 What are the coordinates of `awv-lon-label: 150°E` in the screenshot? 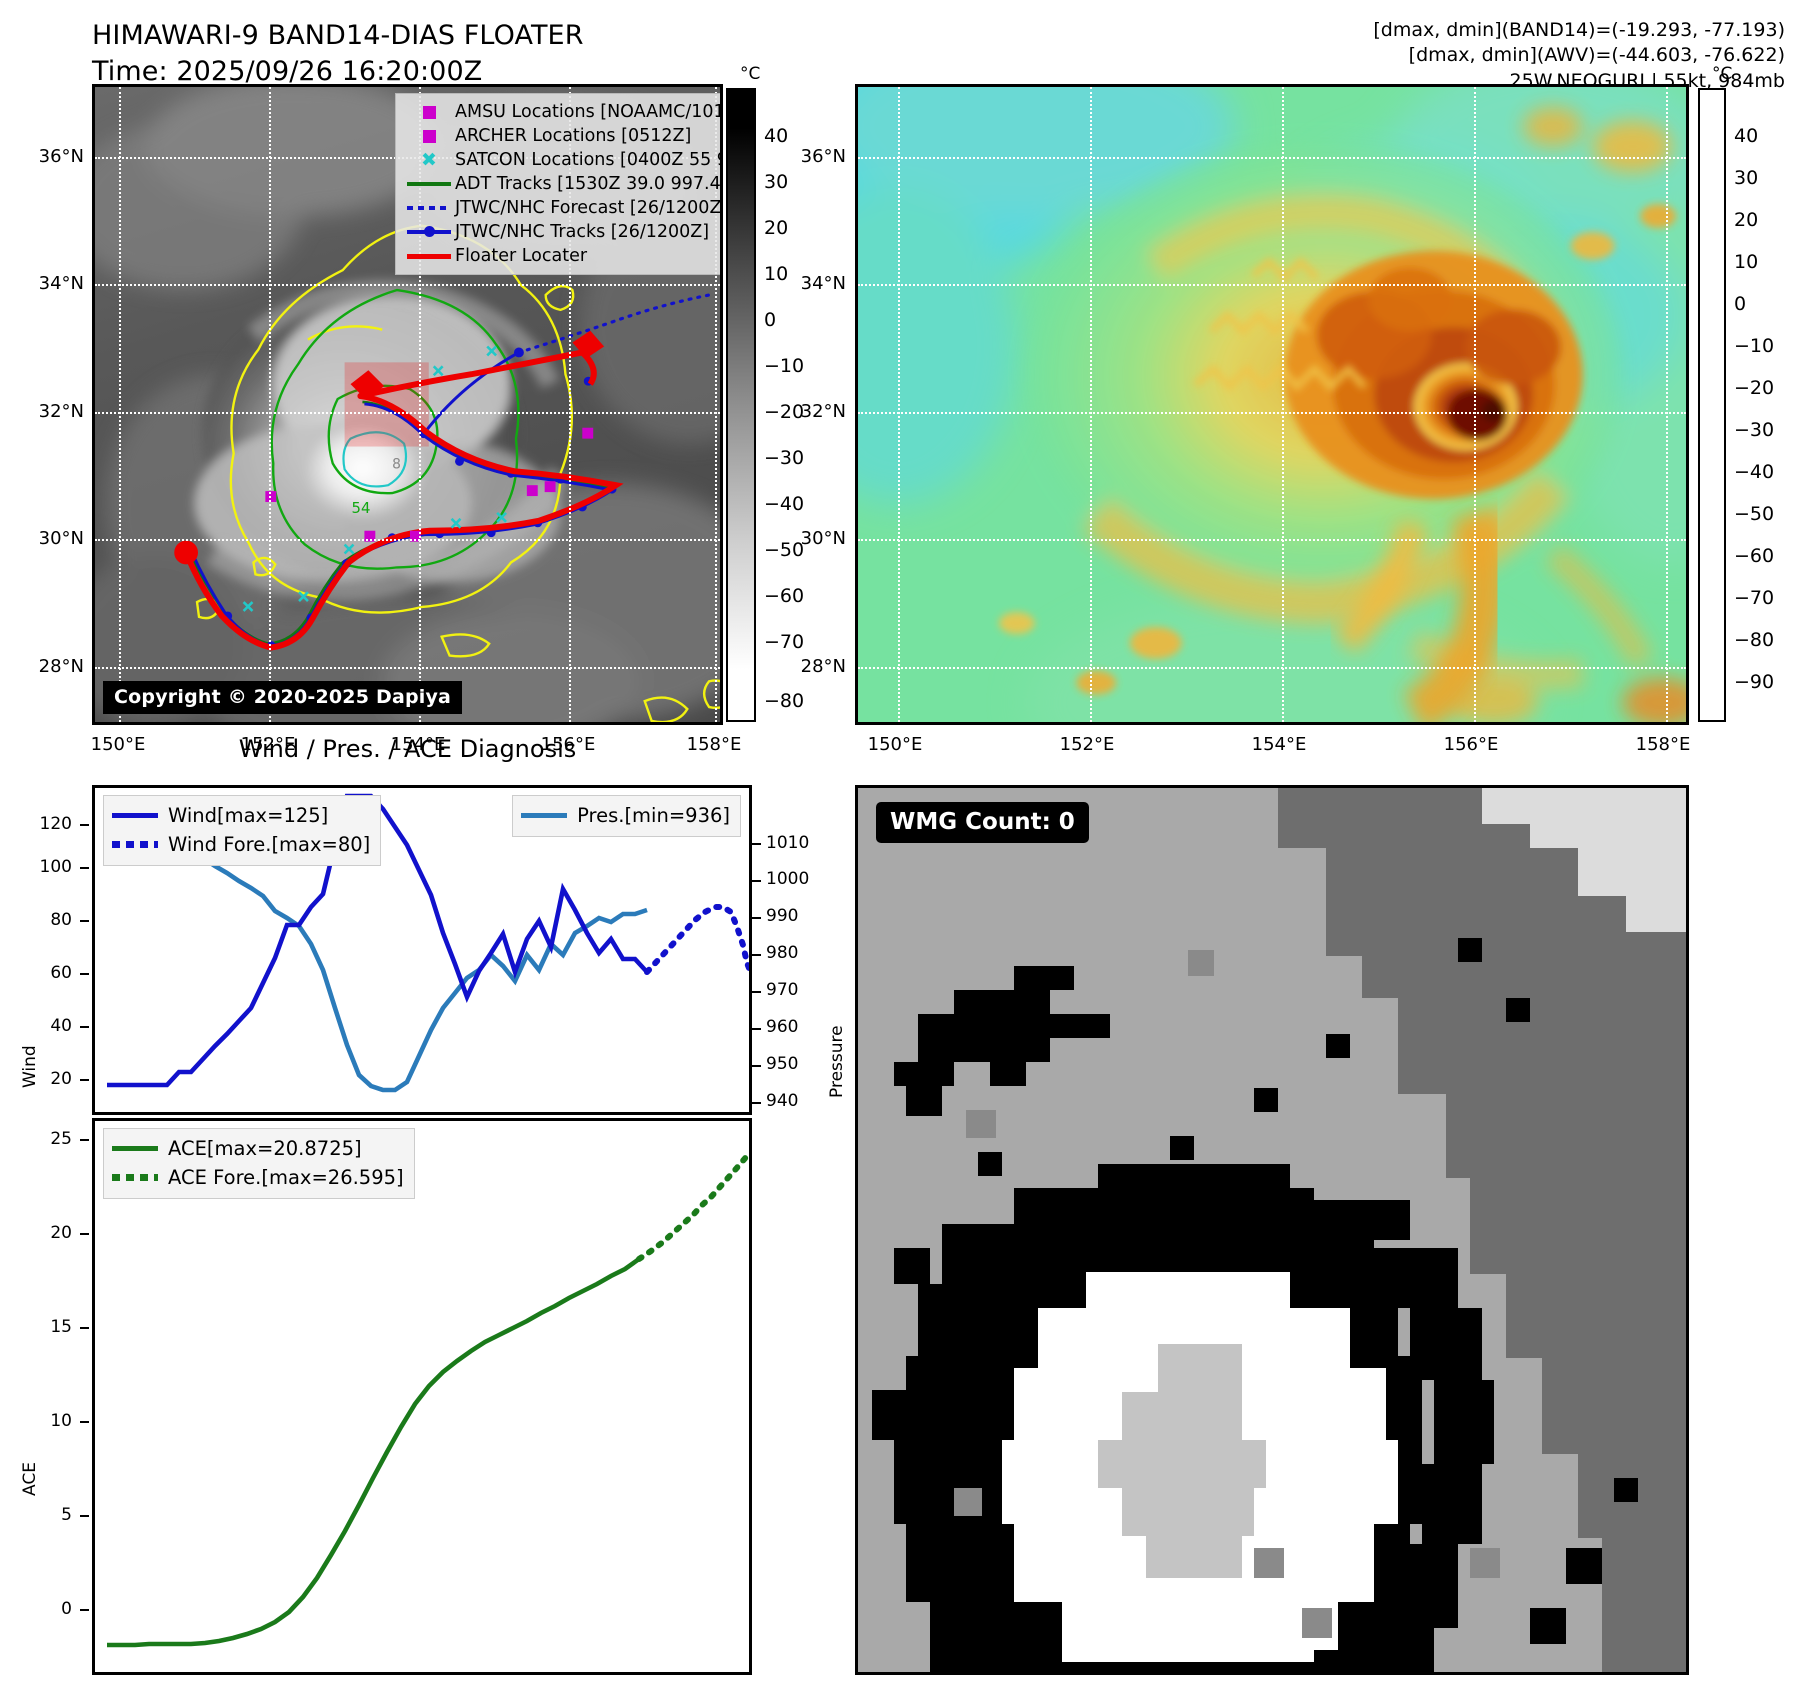 It's located at (895, 744).